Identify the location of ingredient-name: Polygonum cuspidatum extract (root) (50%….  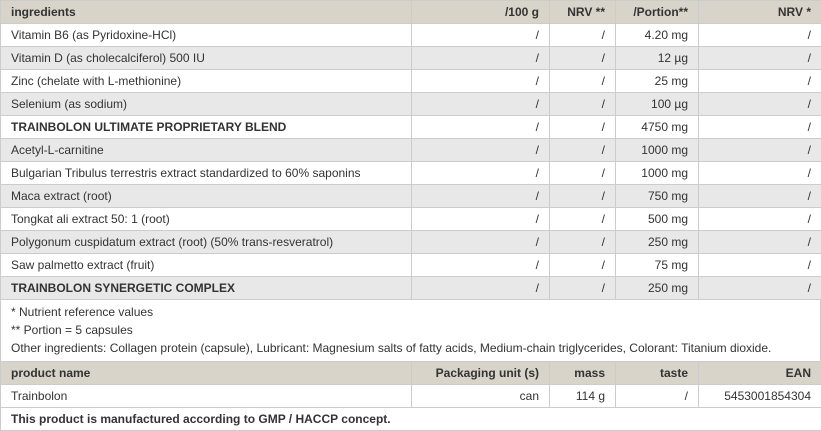
(206, 242).